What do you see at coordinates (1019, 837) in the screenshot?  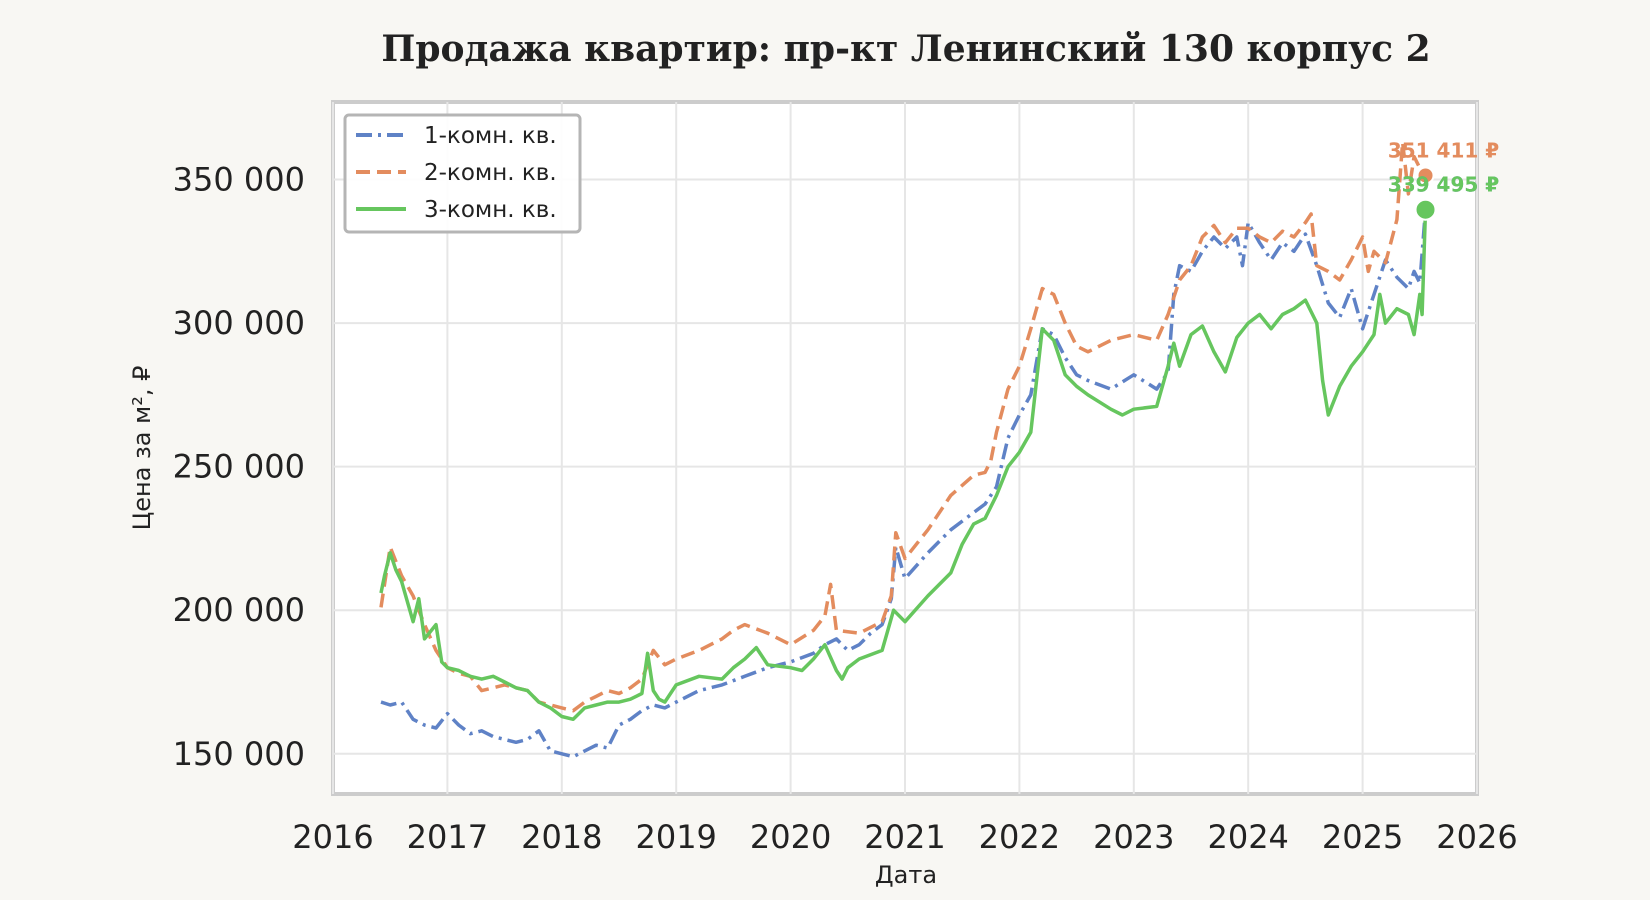 I see `x-tick-label: 2022` at bounding box center [1019, 837].